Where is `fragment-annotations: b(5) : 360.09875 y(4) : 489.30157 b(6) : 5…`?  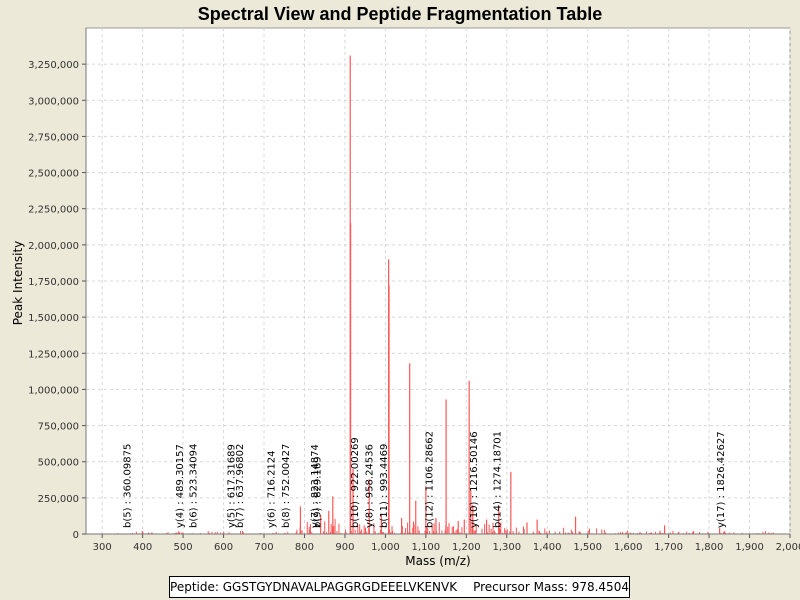
fragment-annotations: b(5) : 360.09875 y(4) : 489.30157 b(6) : 5… is located at coordinates (424, 479).